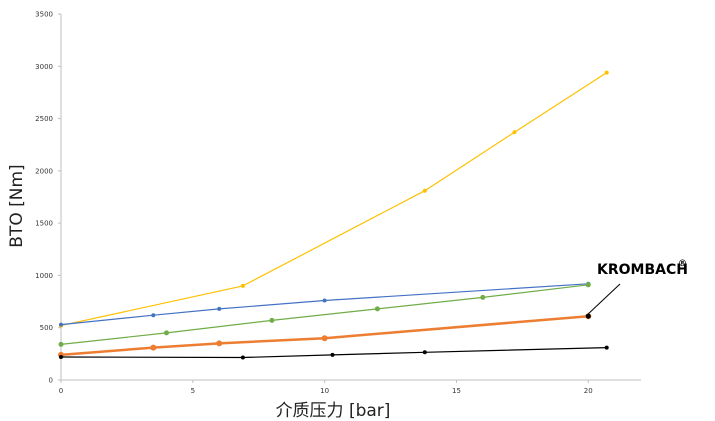 The image size is (715, 421). Describe the element at coordinates (44, 171) in the screenshot. I see `y-tick-label: 2000` at that location.